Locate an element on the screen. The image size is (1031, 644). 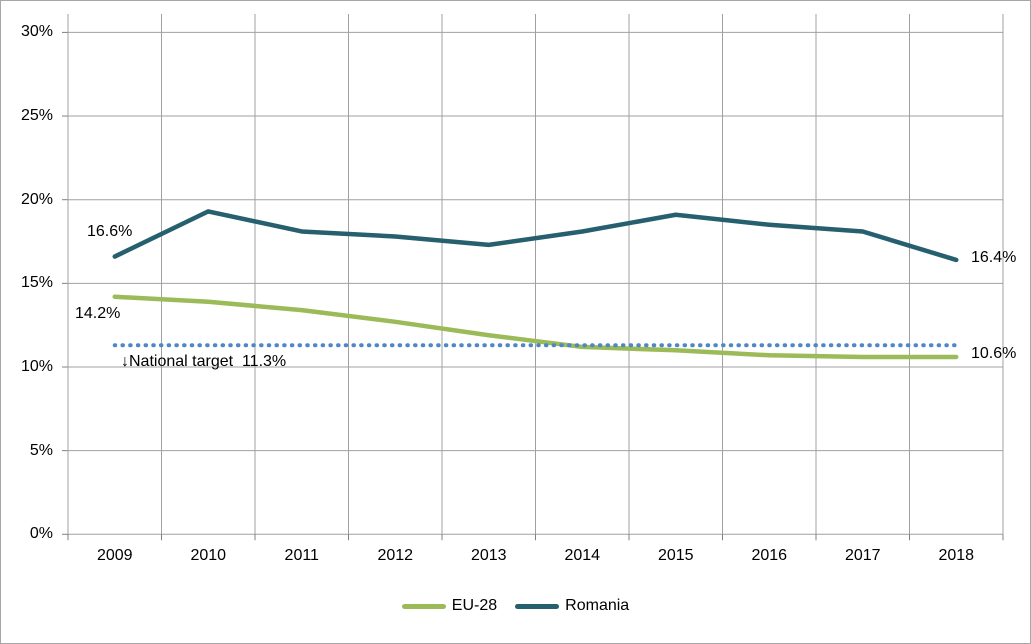
legend-label-romania: Romania is located at coordinates (597, 605).